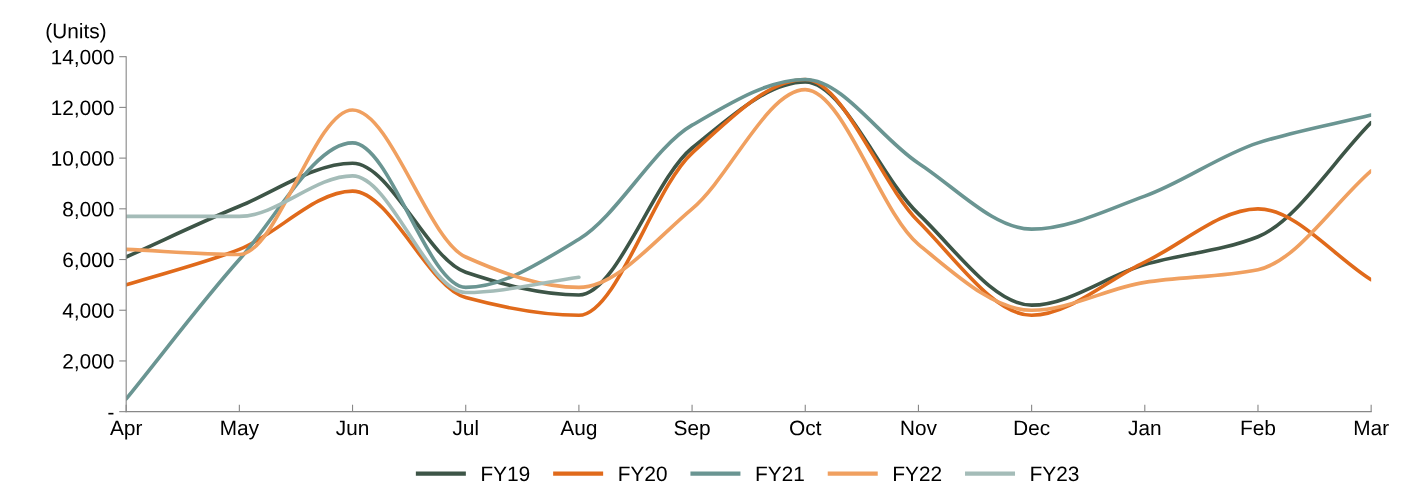 This screenshot has height=493, width=1402. What do you see at coordinates (83, 160) in the screenshot?
I see `y-tick-label: 10,000` at bounding box center [83, 160].